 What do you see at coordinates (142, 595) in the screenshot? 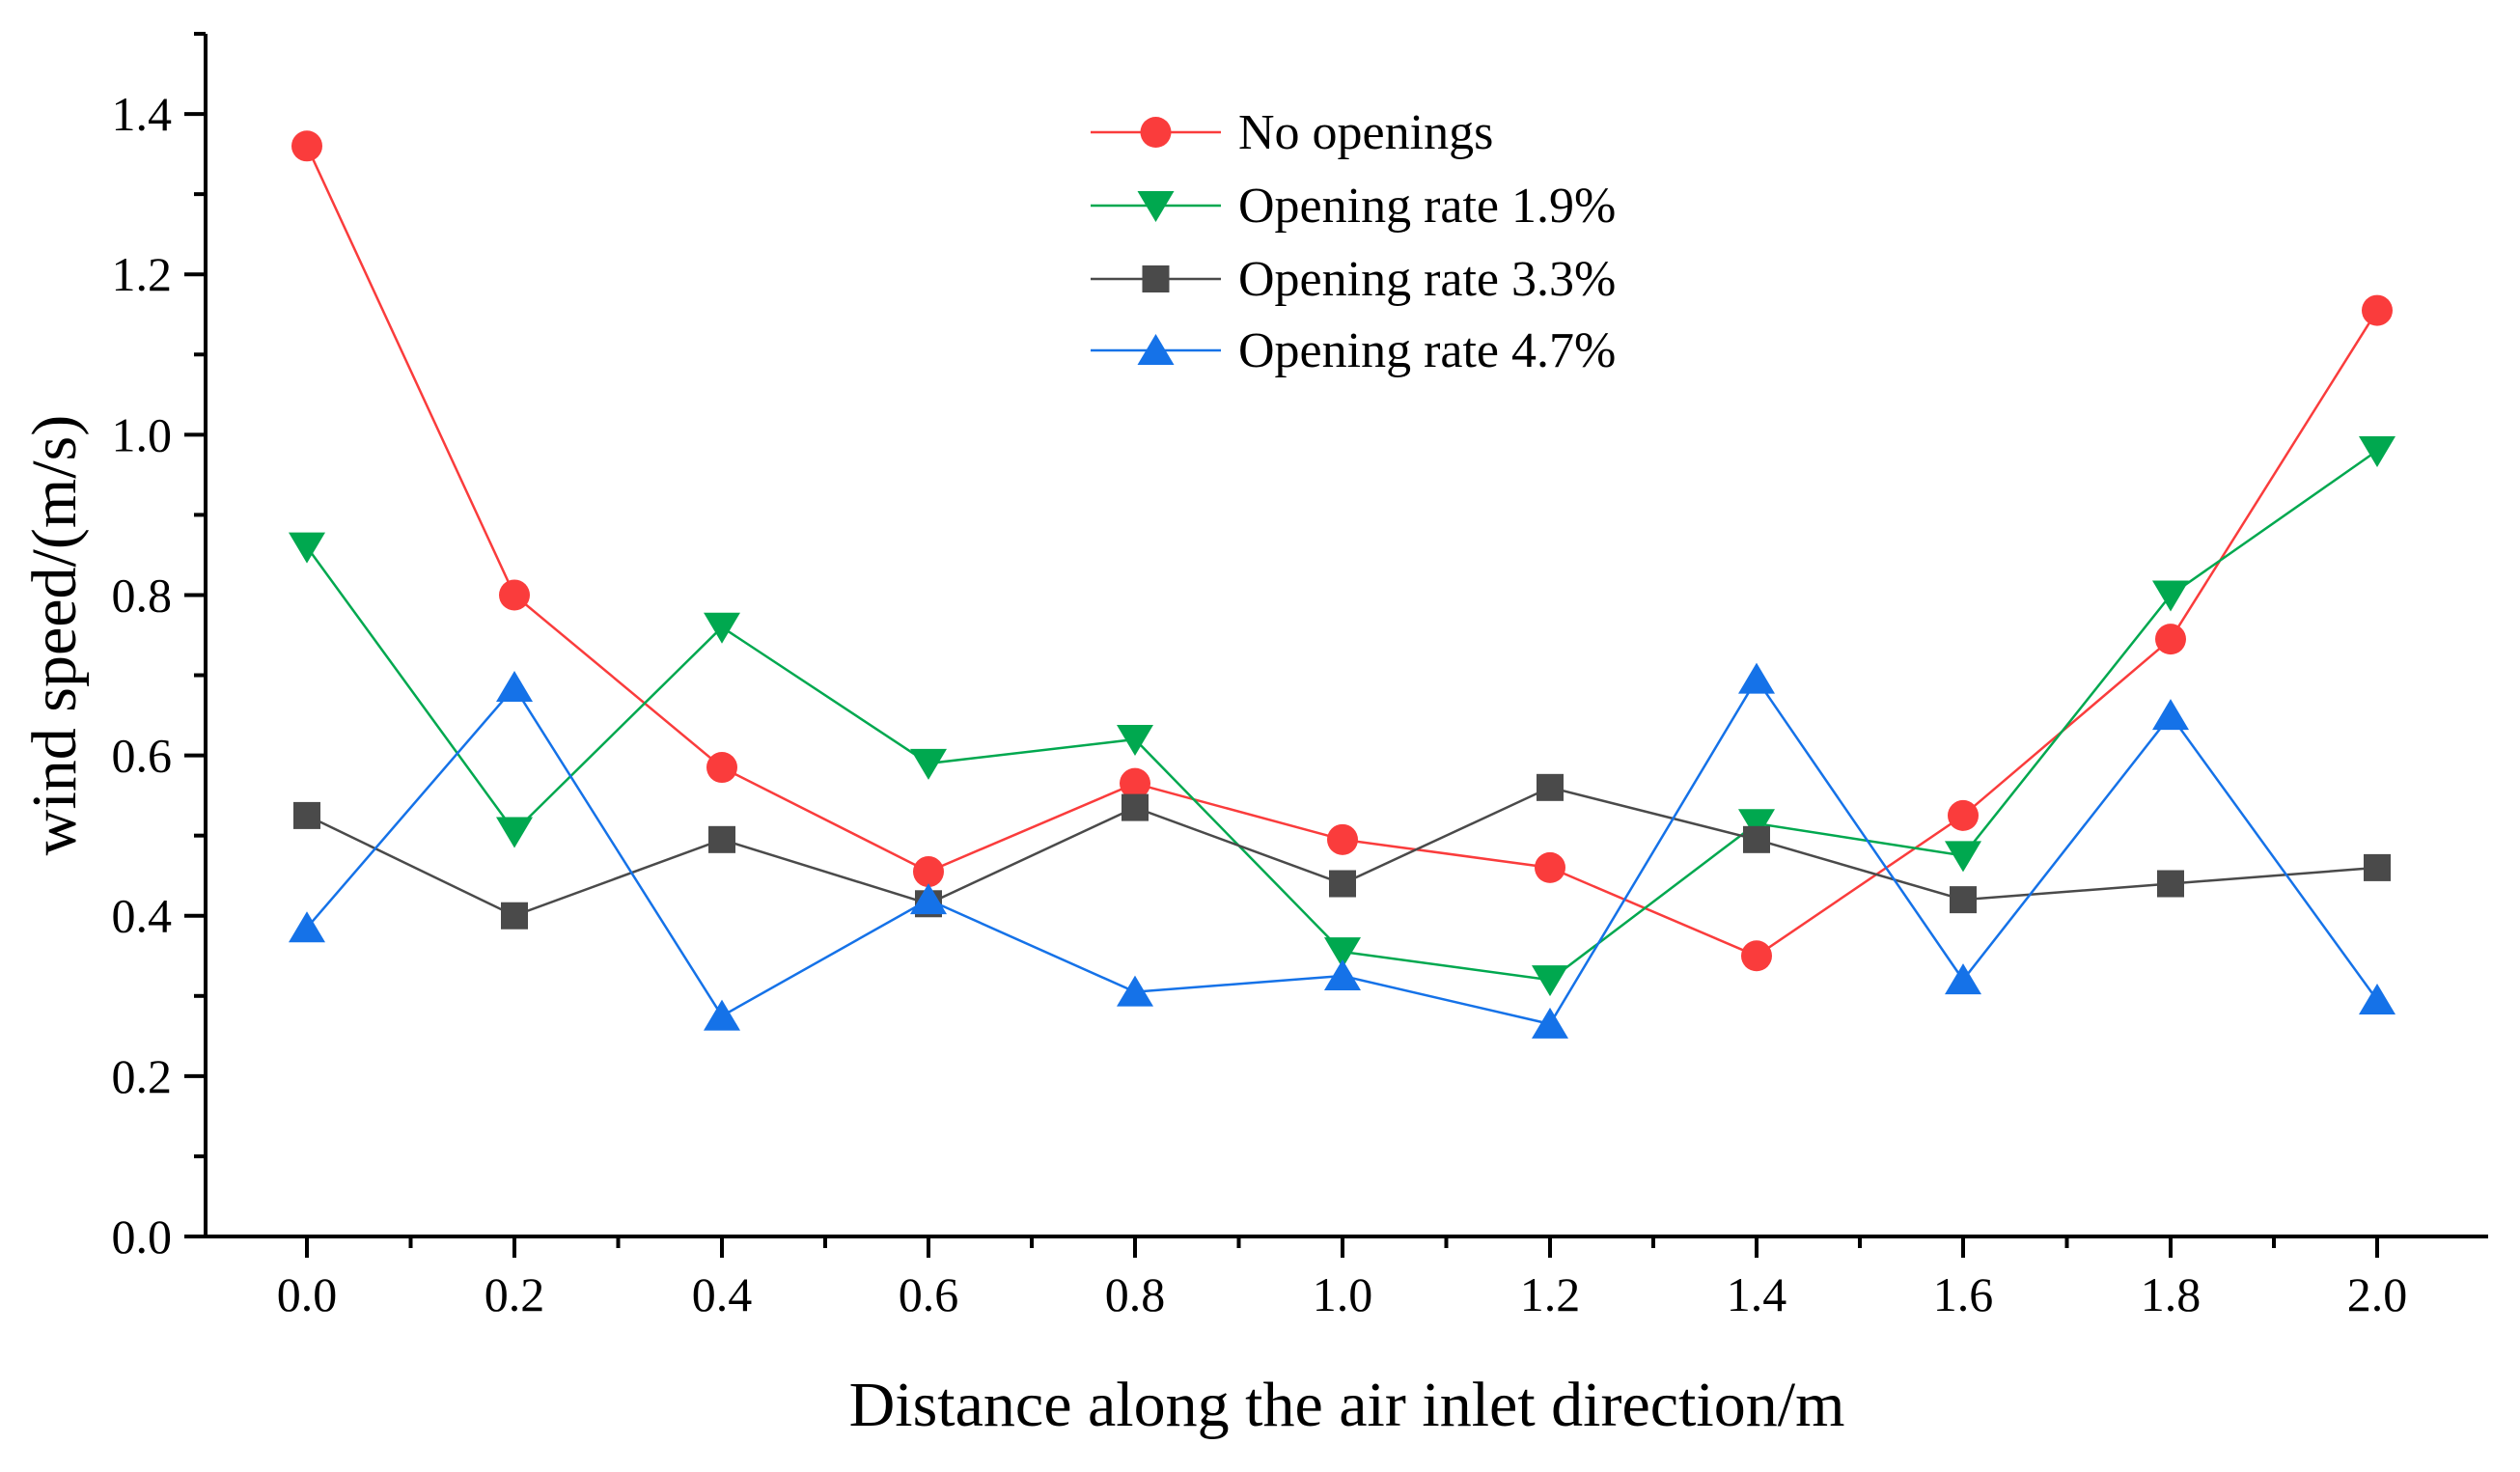
I see `y-tick-label: 0.8` at bounding box center [142, 595].